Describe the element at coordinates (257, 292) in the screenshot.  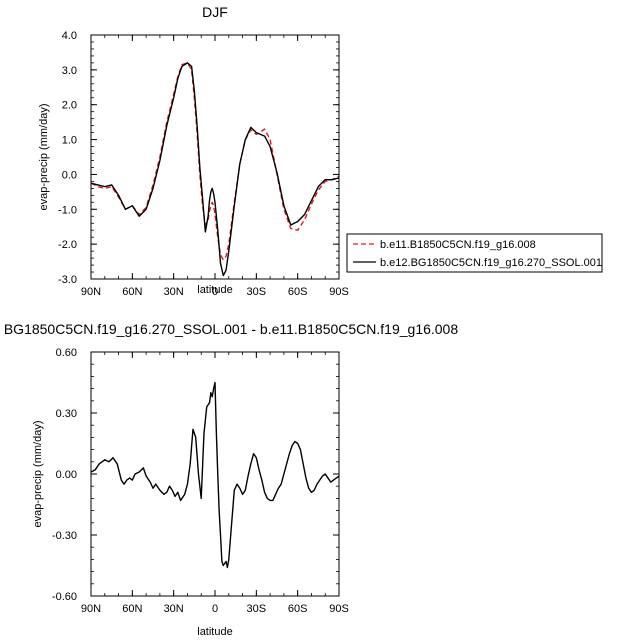
I see `top-xtick-label: 30S` at that location.